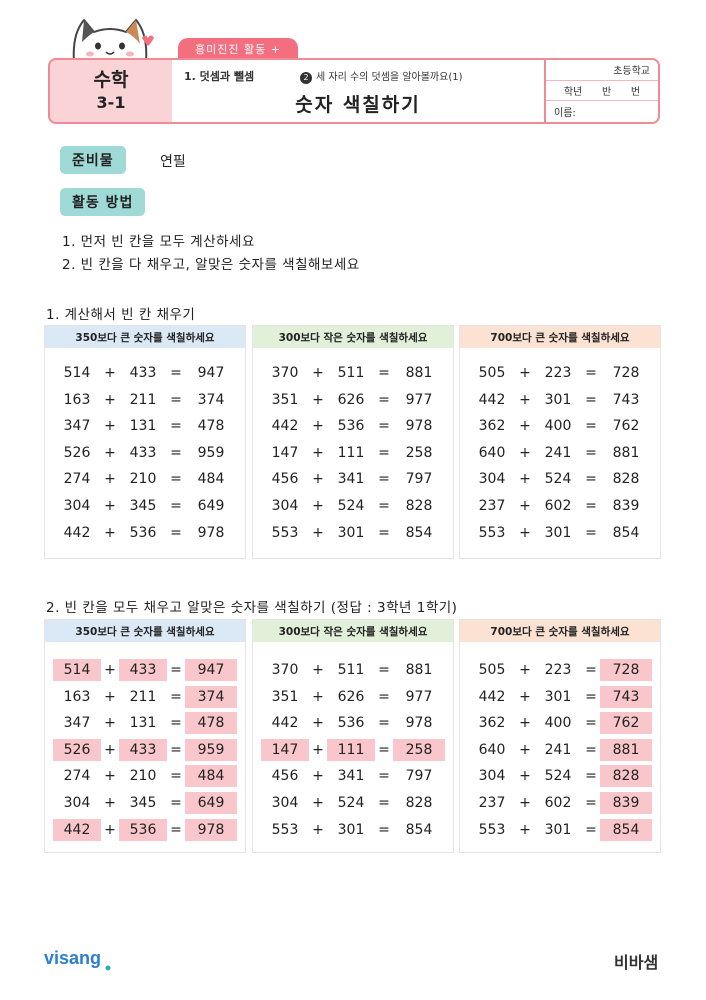 Image resolution: width=706 pixels, height=1000 pixels. What do you see at coordinates (103, 202) in the screenshot?
I see `method-label: 활동 방법` at bounding box center [103, 202].